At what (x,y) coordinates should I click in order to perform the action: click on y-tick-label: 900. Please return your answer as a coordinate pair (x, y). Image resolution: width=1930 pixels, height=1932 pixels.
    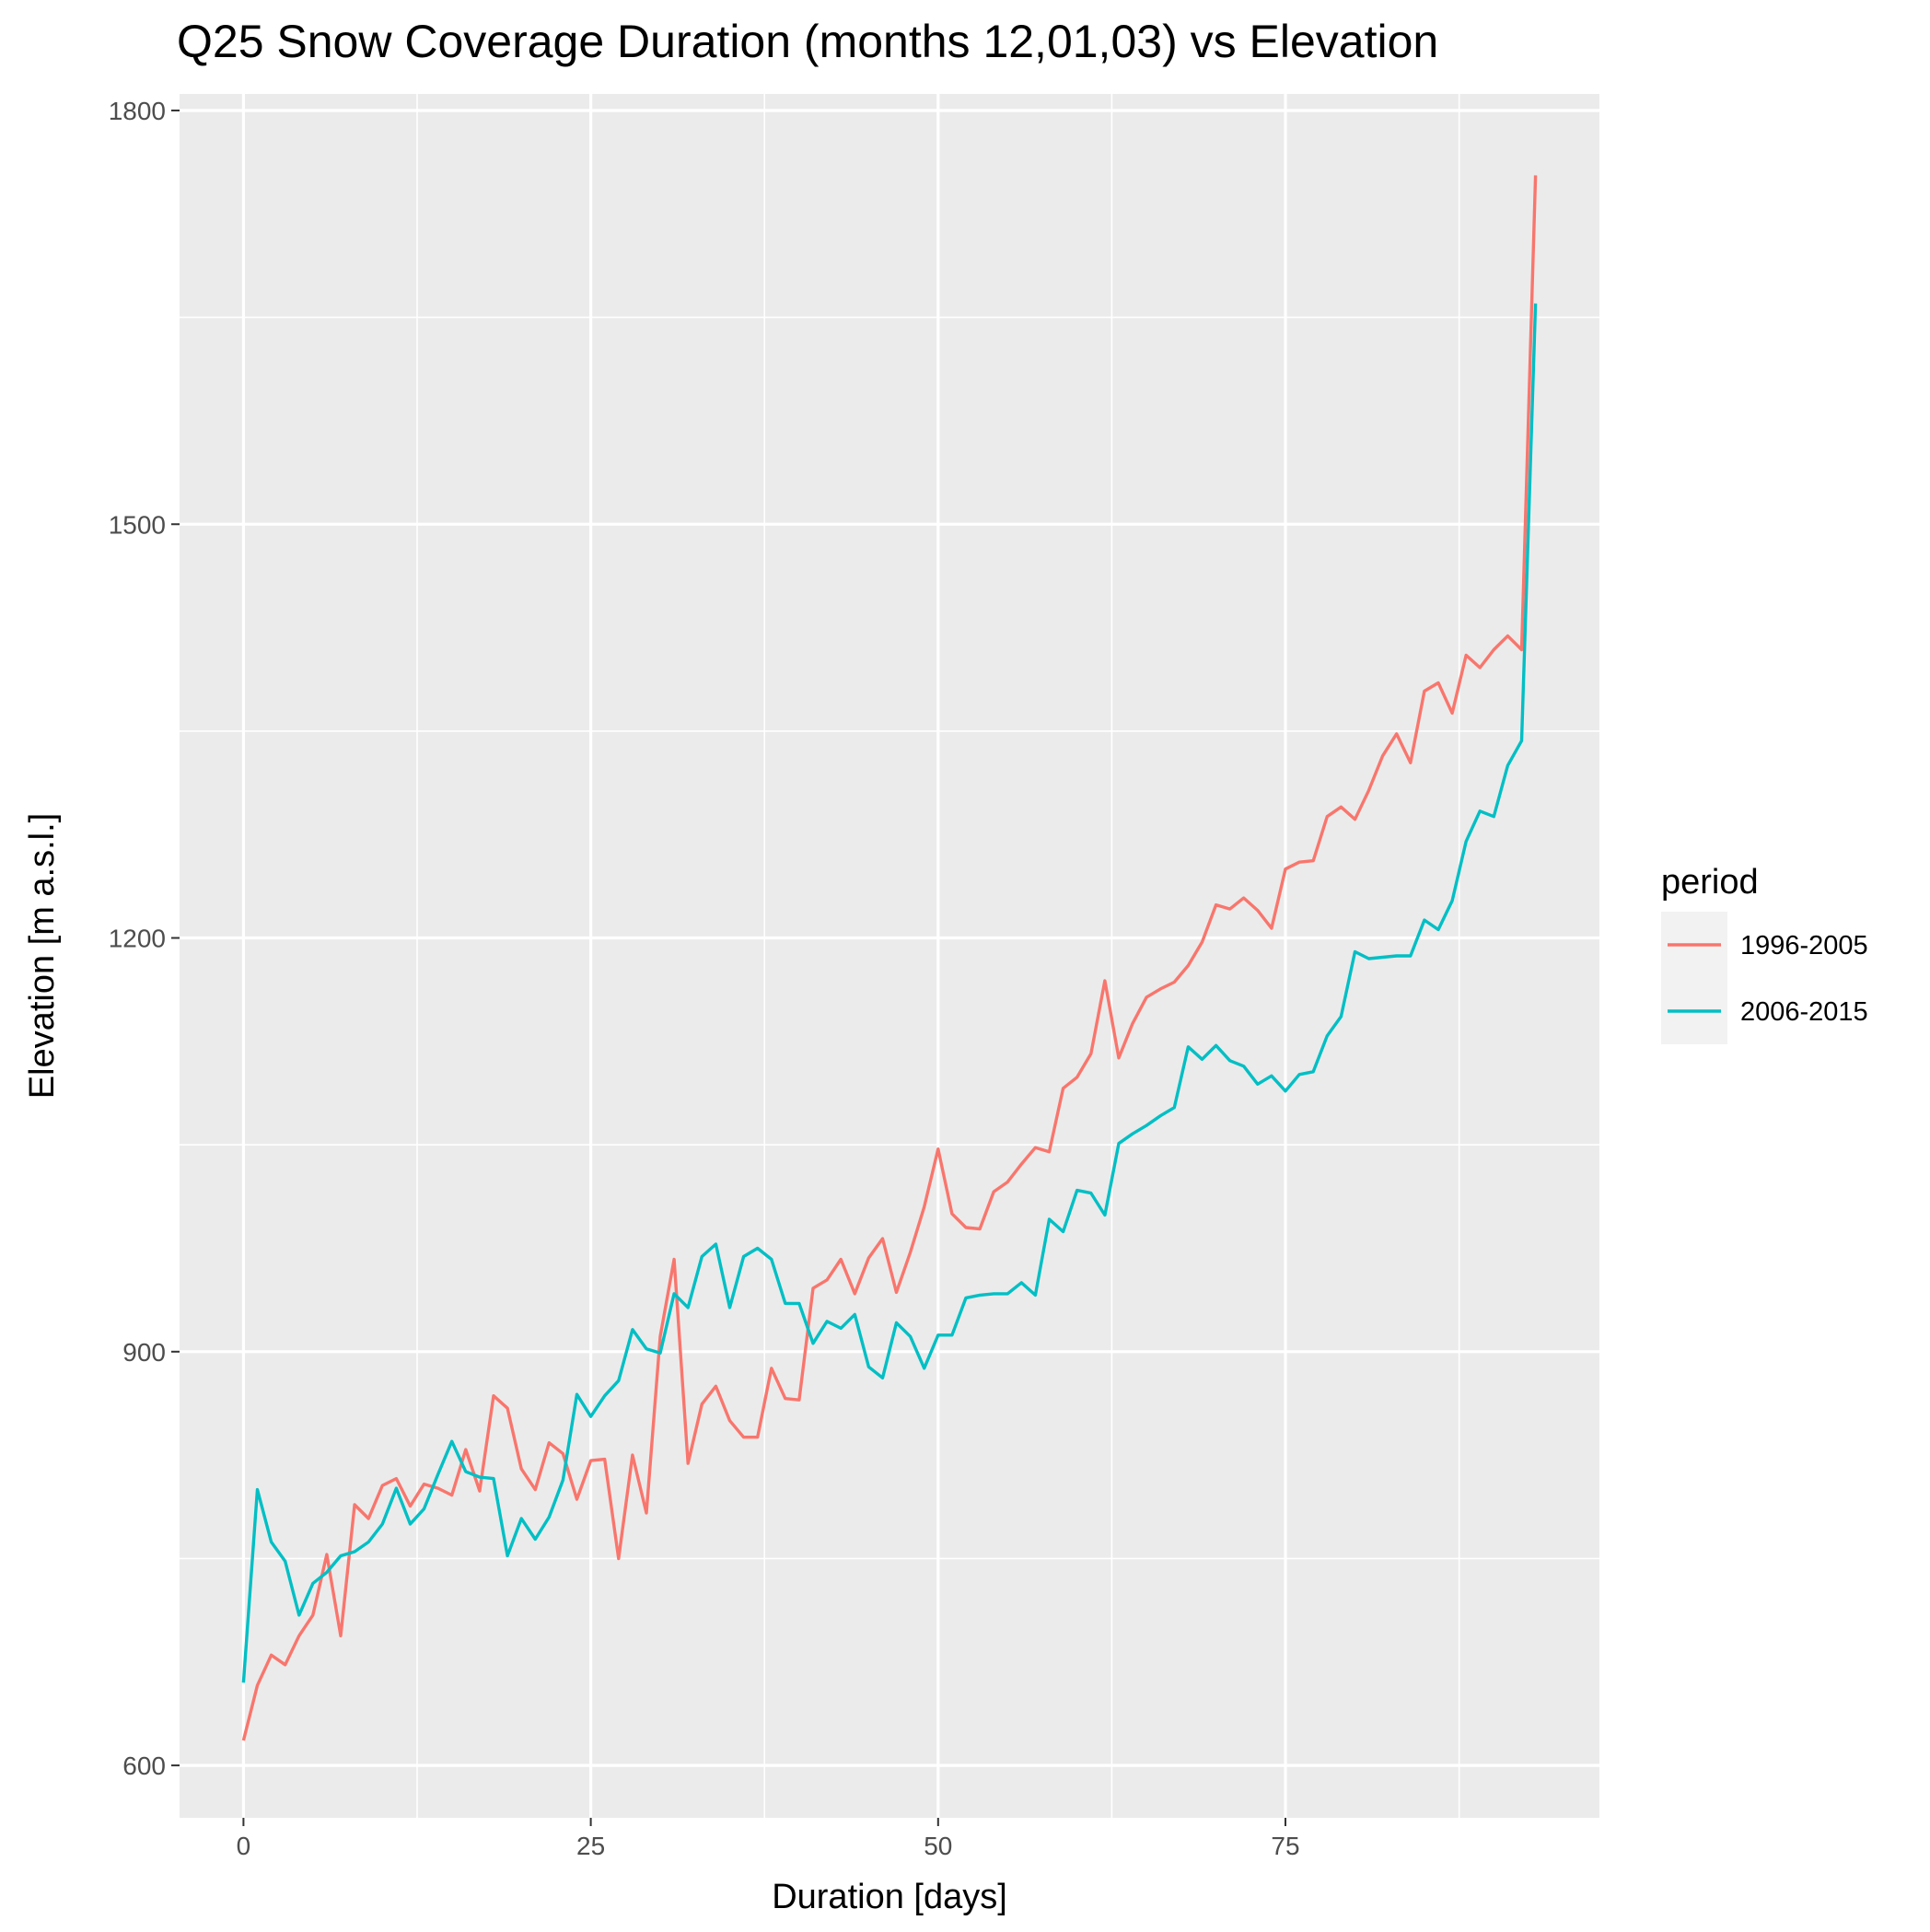
    Looking at the image, I should click on (144, 1352).